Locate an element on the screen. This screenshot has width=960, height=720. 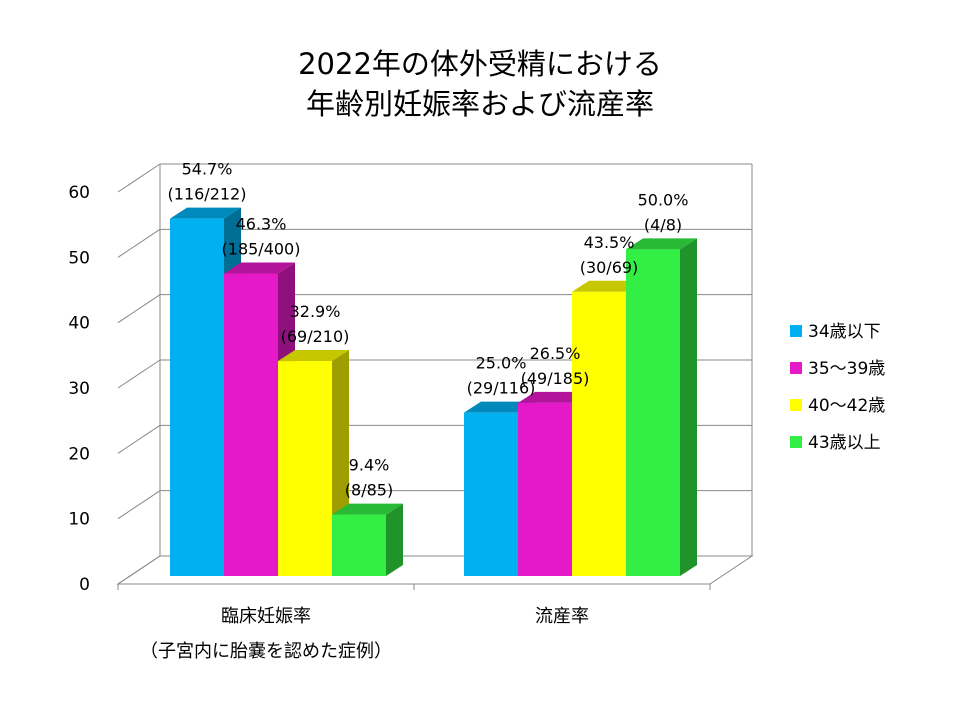
y-tick-label: 40 is located at coordinates (79, 324).